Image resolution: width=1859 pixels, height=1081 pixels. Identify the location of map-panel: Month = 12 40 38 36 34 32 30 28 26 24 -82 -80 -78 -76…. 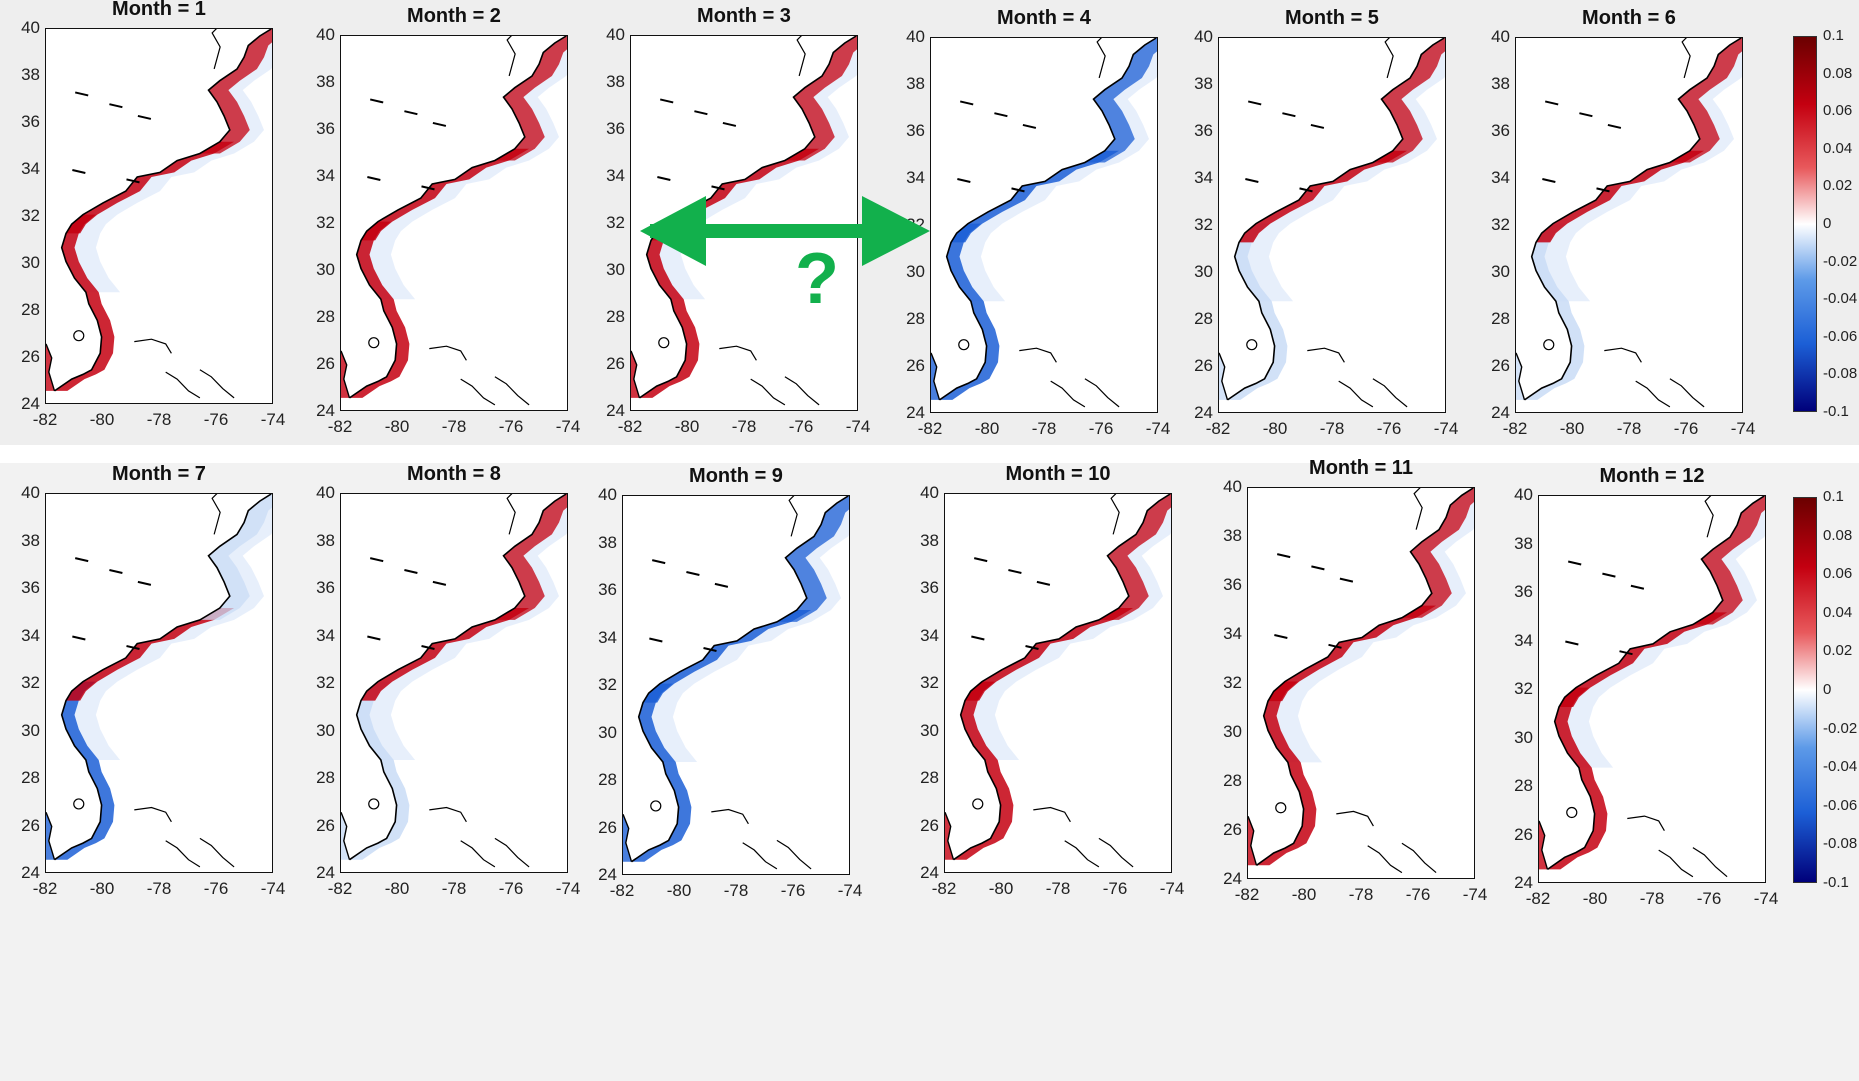
(1652, 690).